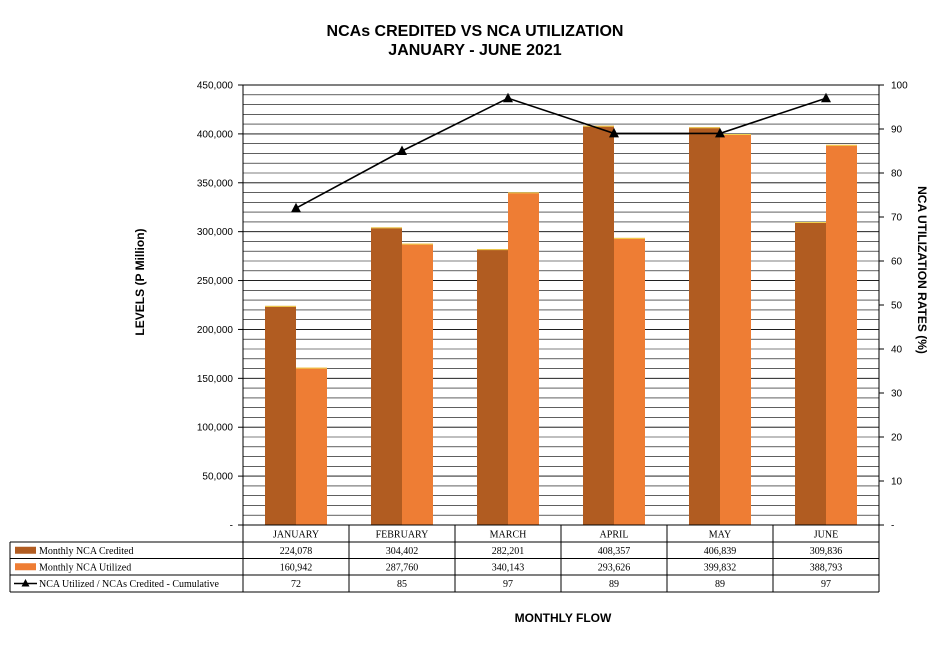  What do you see at coordinates (296, 584) in the screenshot?
I see `table-cell-value: 72` at bounding box center [296, 584].